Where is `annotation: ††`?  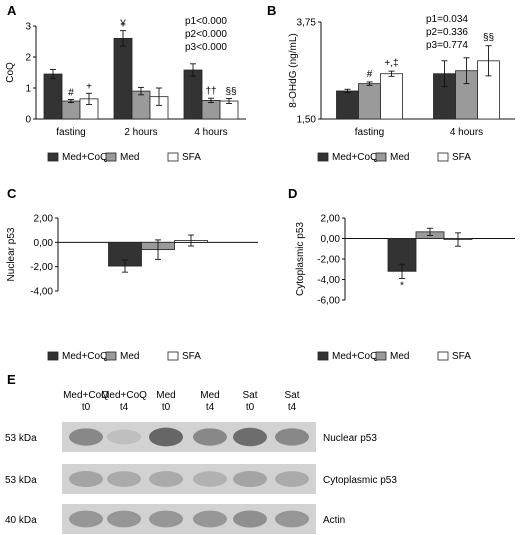
annotation: †† is located at coordinates (210, 91).